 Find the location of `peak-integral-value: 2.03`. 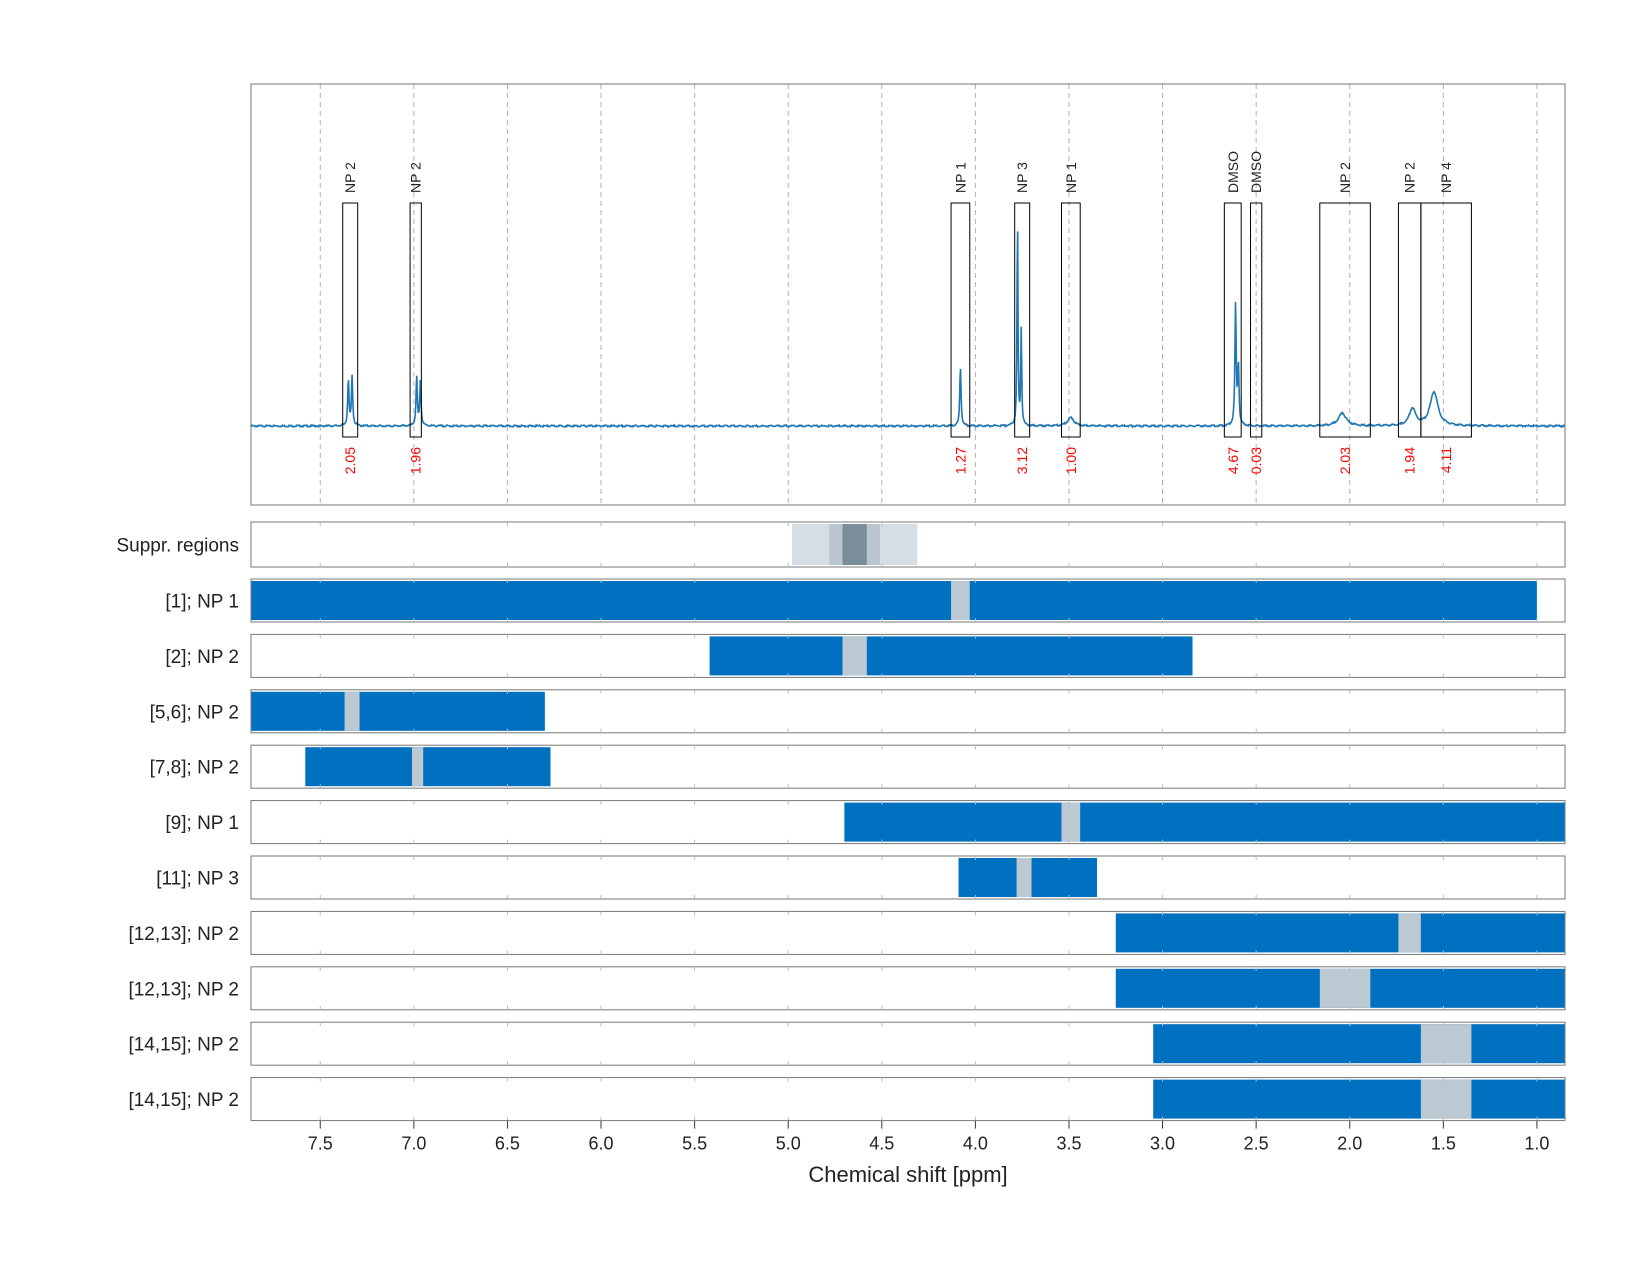

peak-integral-value: 2.03 is located at coordinates (1345, 460).